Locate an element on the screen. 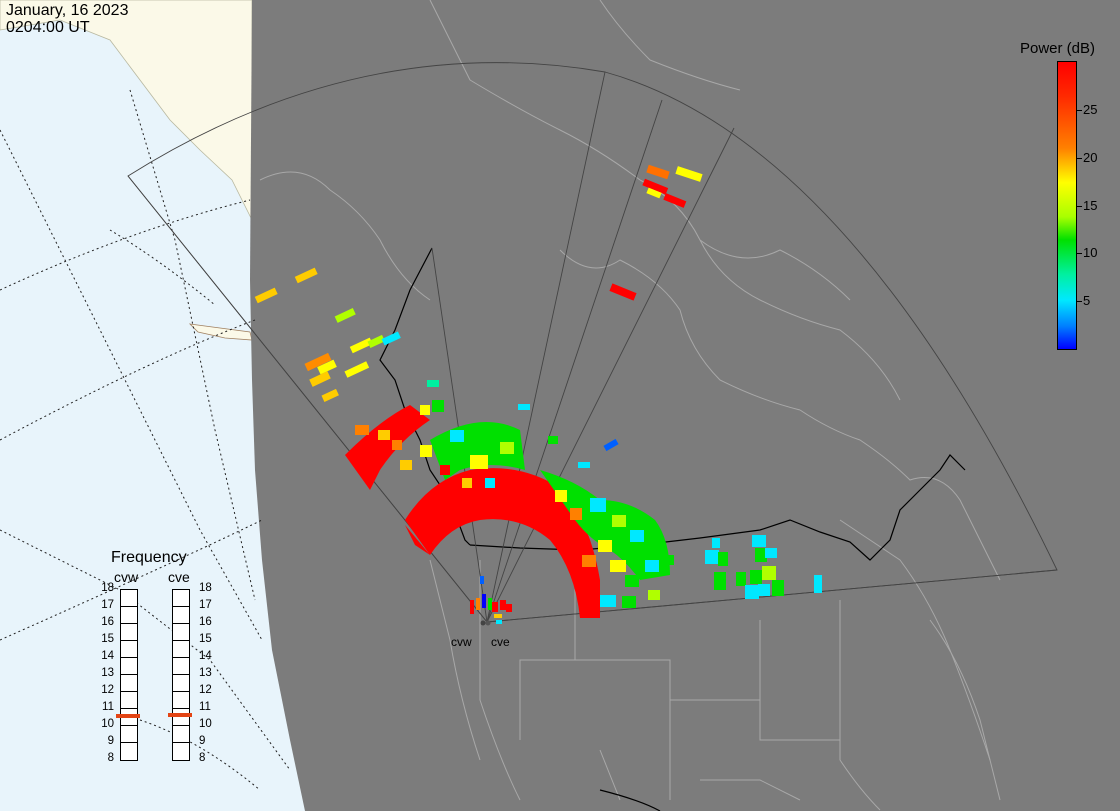 This screenshot has width=1120, height=811. frequency-ladder-cvw is located at coordinates (129, 675).